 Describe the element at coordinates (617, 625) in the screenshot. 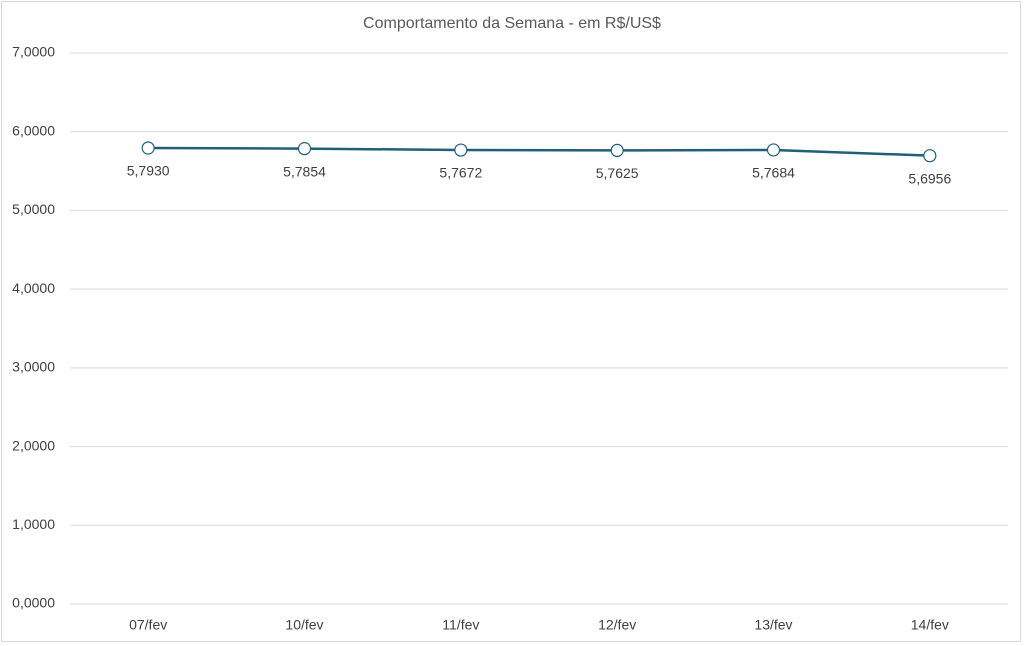

I see `x-tick-label: 12/fev` at that location.